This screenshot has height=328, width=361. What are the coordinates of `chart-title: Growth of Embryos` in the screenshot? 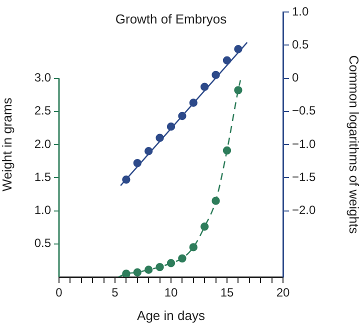 It's located at (171, 19).